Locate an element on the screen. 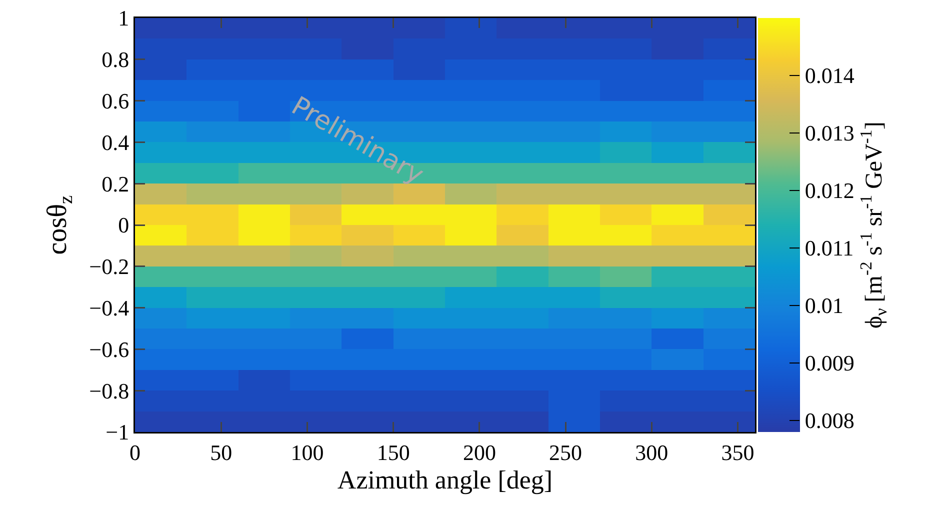  x-tick-label: 150 is located at coordinates (393, 452).